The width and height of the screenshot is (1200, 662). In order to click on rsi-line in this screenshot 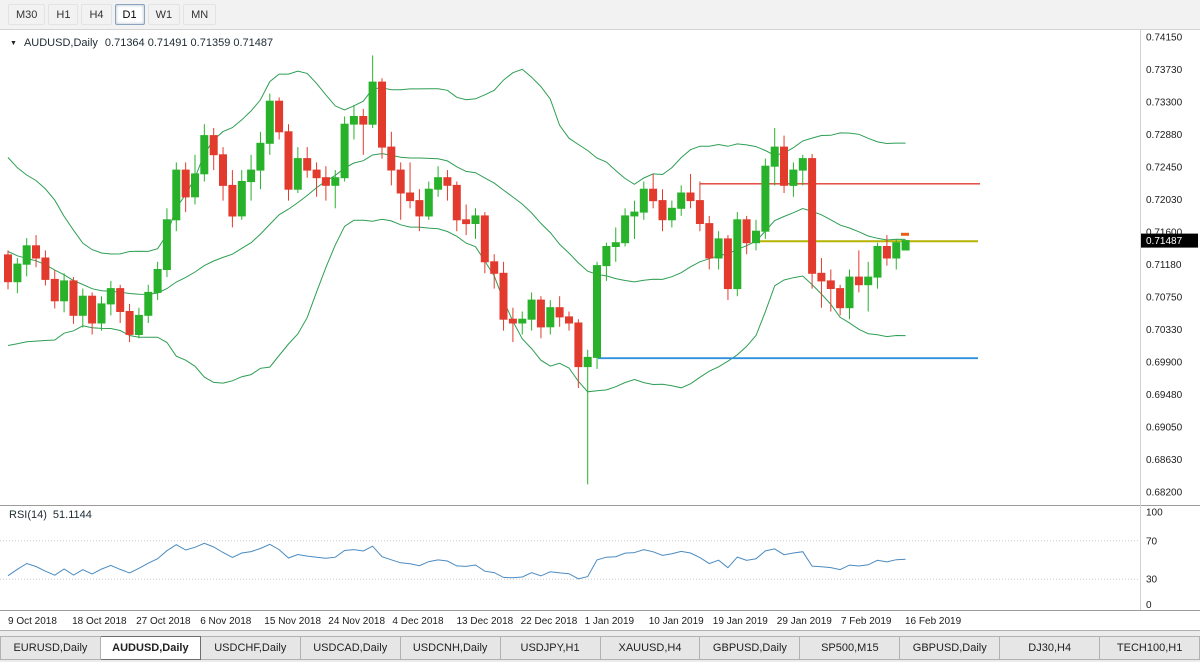, I will do `click(456, 561)`.